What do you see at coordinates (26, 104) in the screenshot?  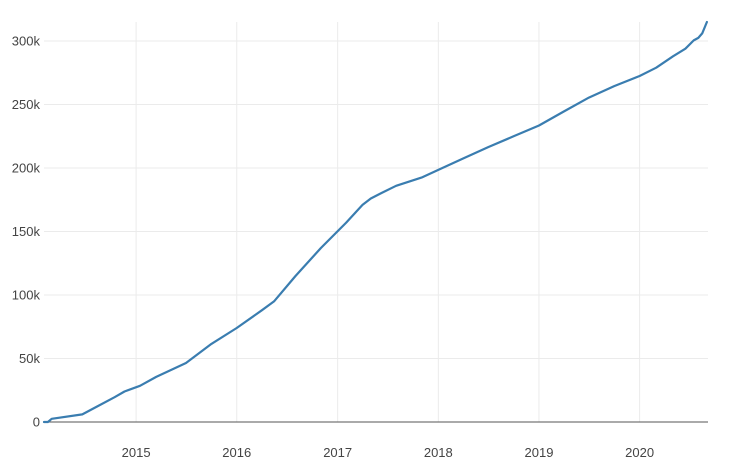 I see `y-tick-label: 250k` at bounding box center [26, 104].